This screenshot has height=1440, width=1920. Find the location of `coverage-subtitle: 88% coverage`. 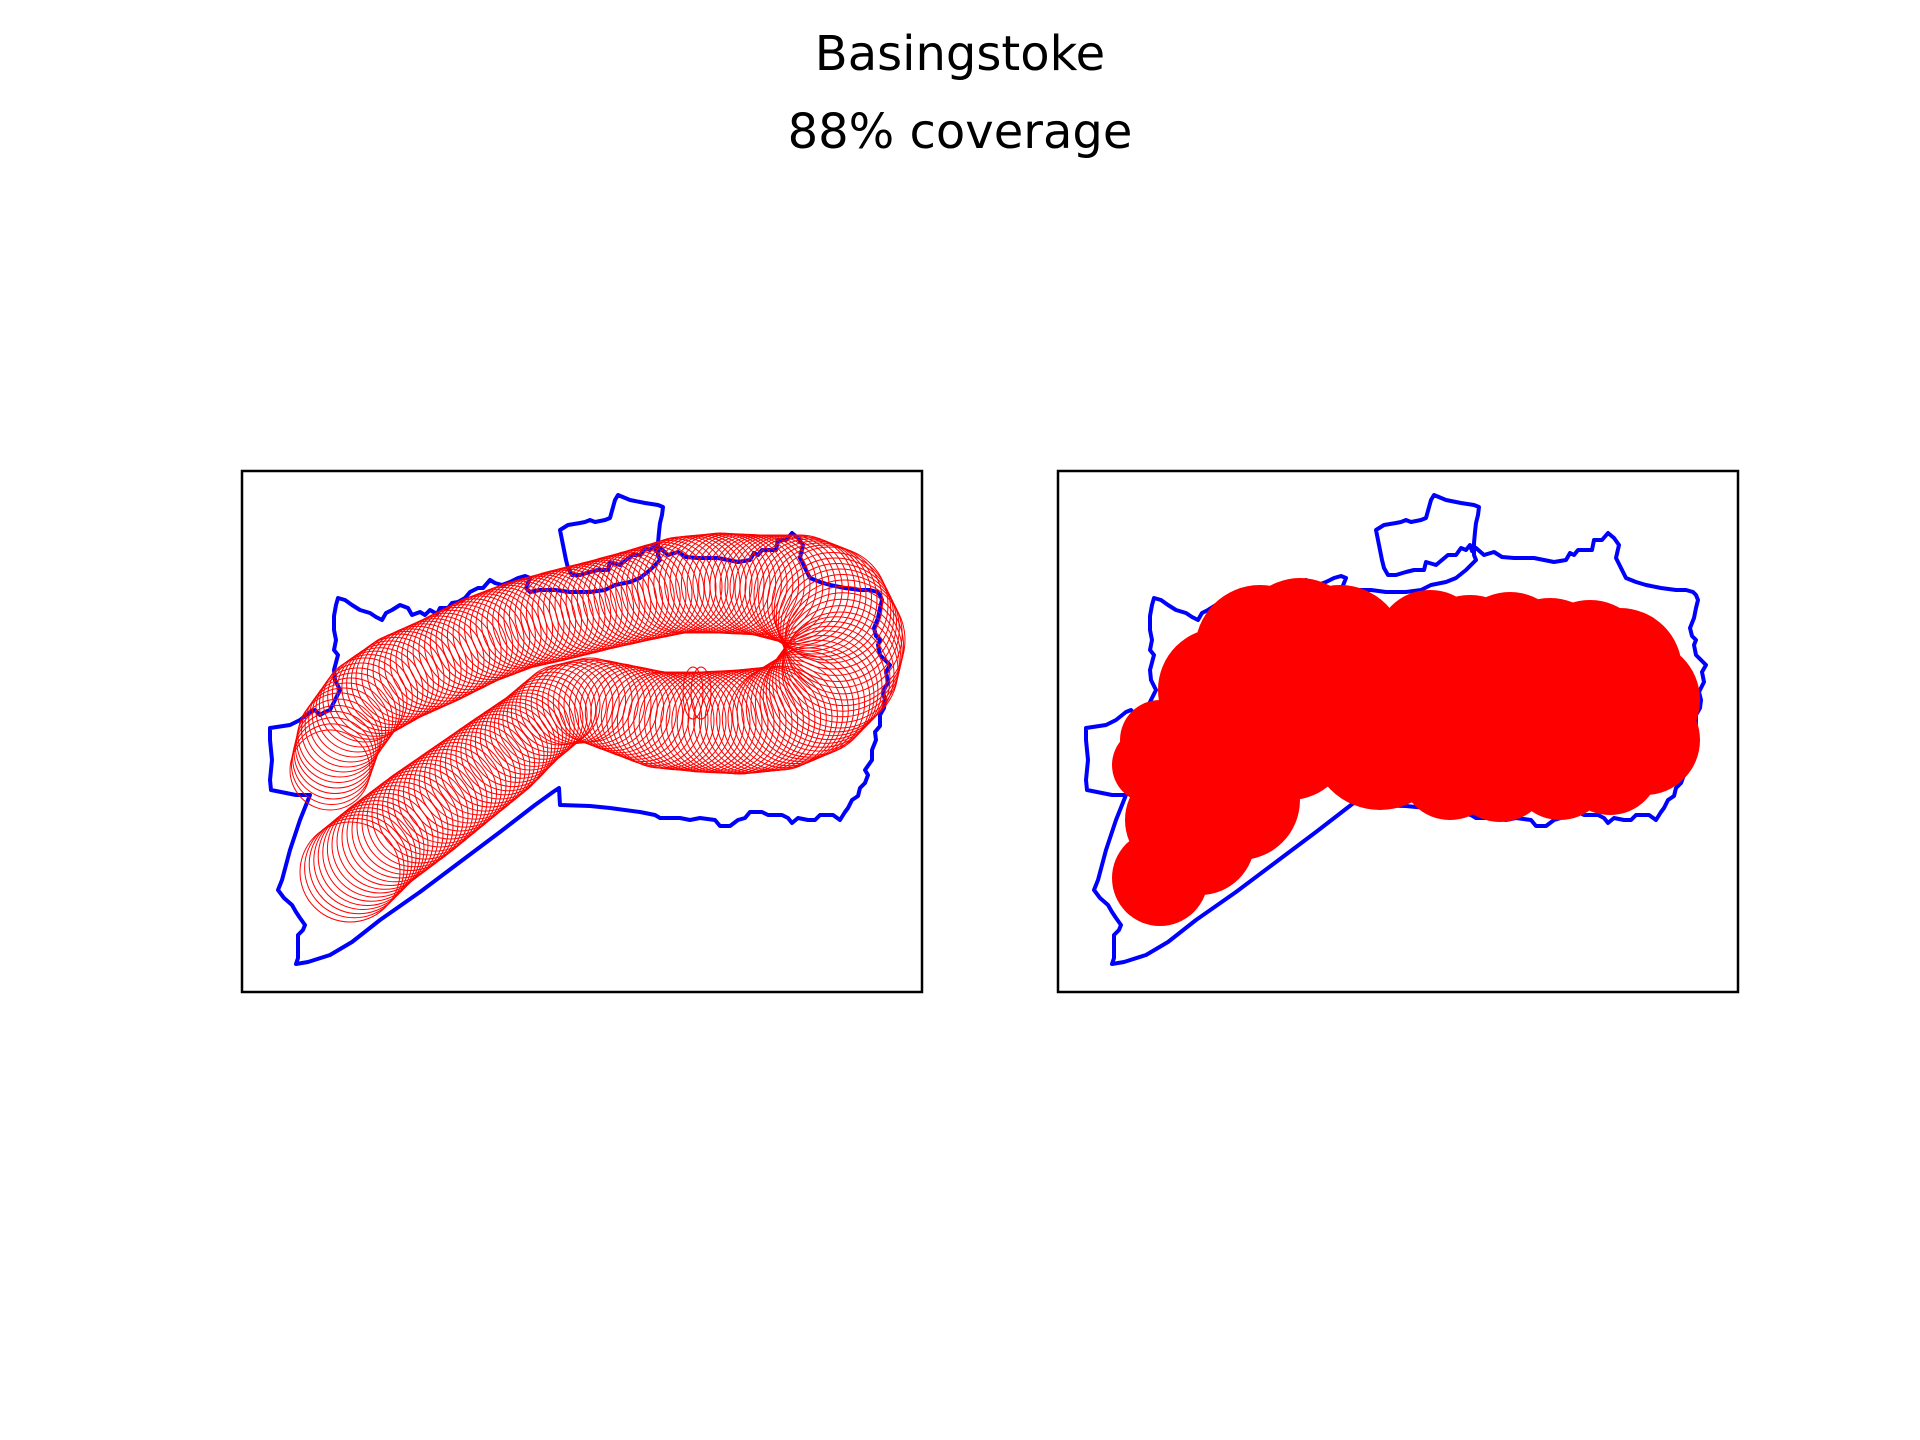

coverage-subtitle: 88% coverage is located at coordinates (960, 132).